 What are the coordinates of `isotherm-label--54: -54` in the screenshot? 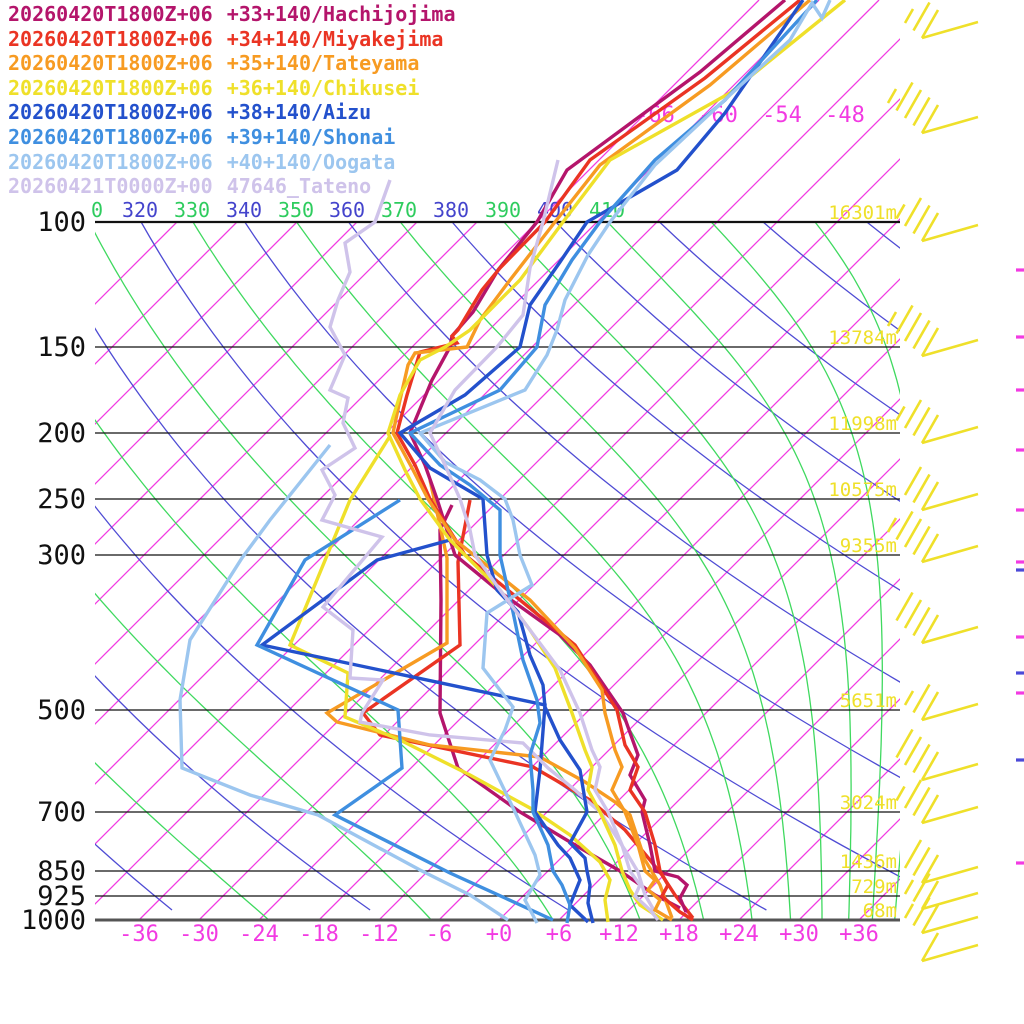 It's located at (782, 115).